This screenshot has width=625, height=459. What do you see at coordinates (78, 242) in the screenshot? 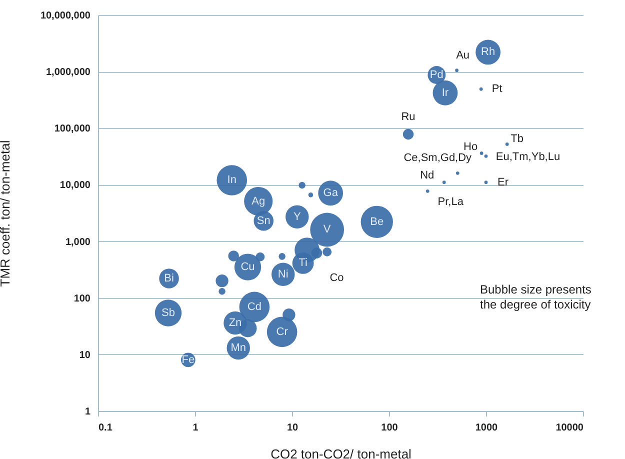
I see `y-tick-label: 1,000` at bounding box center [78, 242].